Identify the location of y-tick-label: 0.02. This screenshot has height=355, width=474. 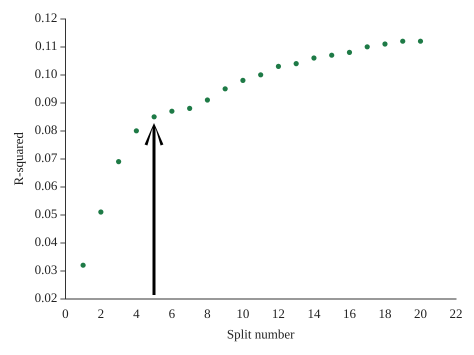
(46, 298).